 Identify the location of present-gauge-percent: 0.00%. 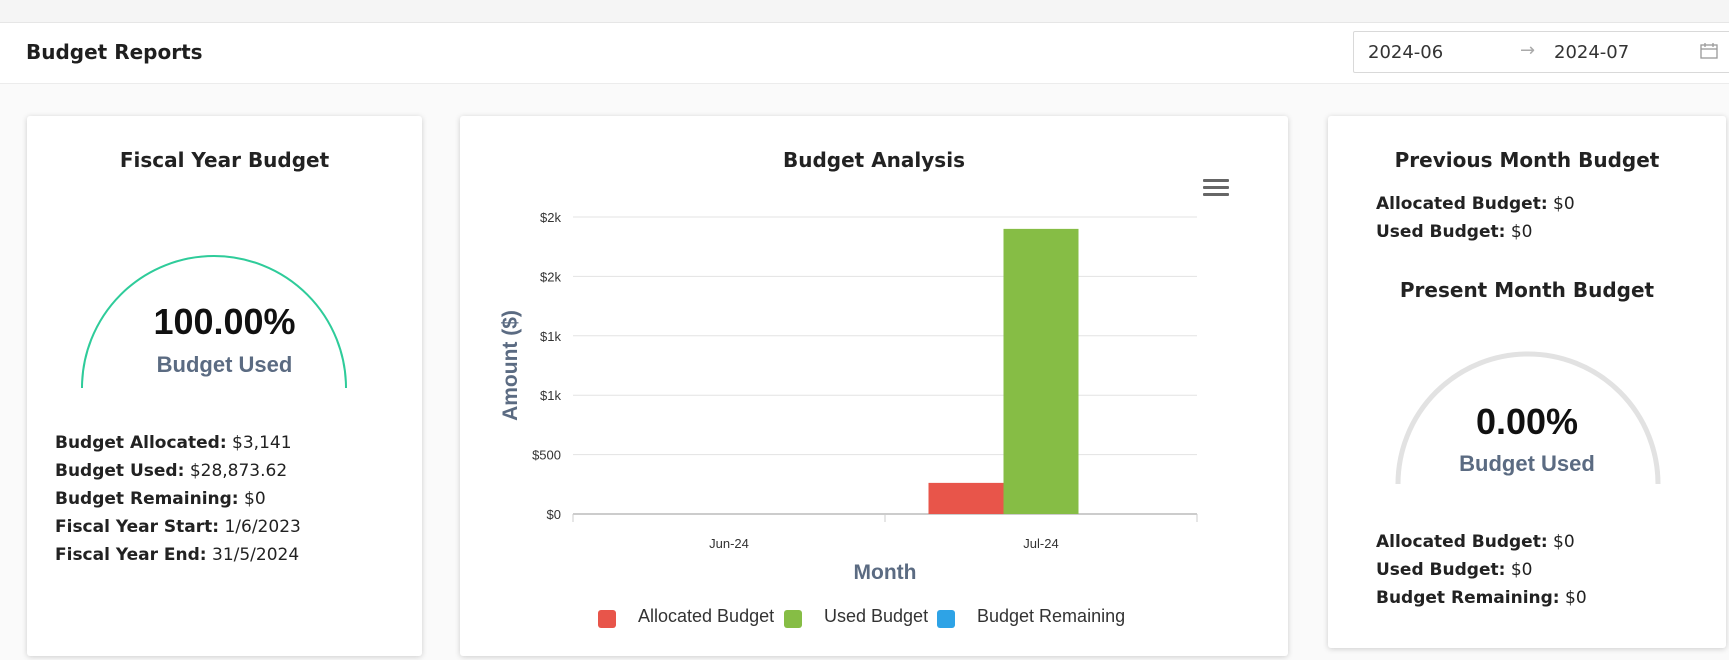
(1527, 422).